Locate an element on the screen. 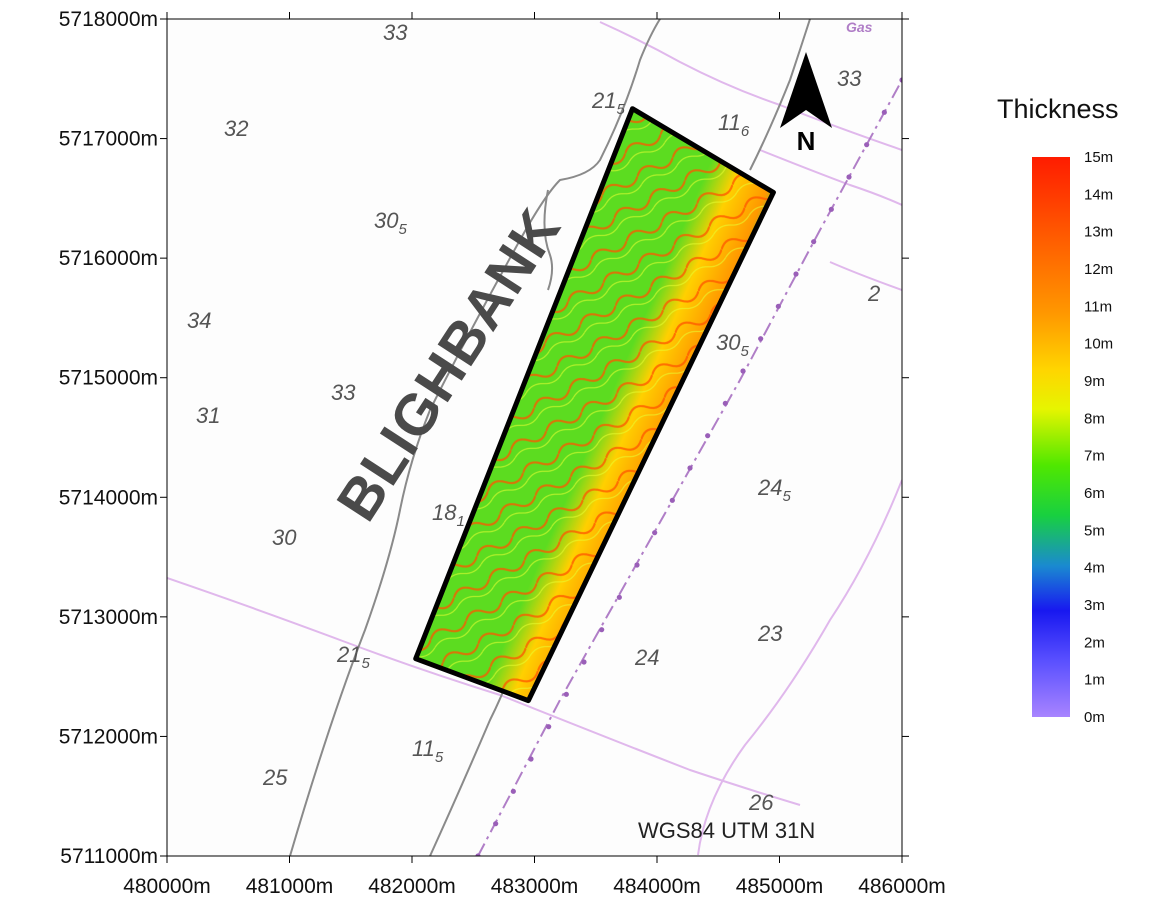 This screenshot has height=906, width=1158. depth-sounding: 245 is located at coordinates (774, 490).